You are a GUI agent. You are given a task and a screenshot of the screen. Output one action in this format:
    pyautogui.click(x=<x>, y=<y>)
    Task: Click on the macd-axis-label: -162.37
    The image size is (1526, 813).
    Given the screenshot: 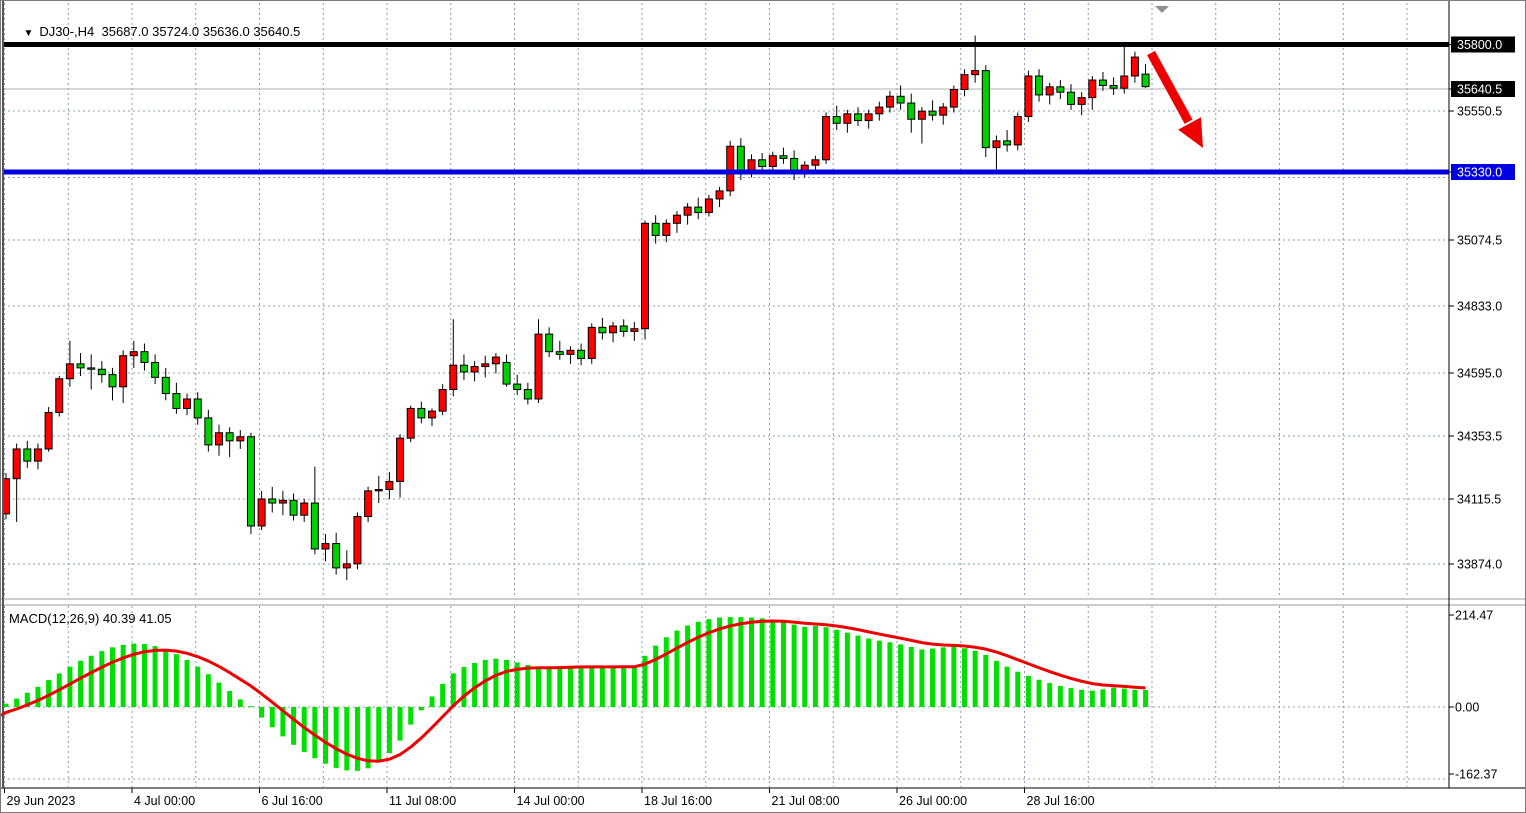 What is the action you would take?
    pyautogui.click(x=1476, y=775)
    